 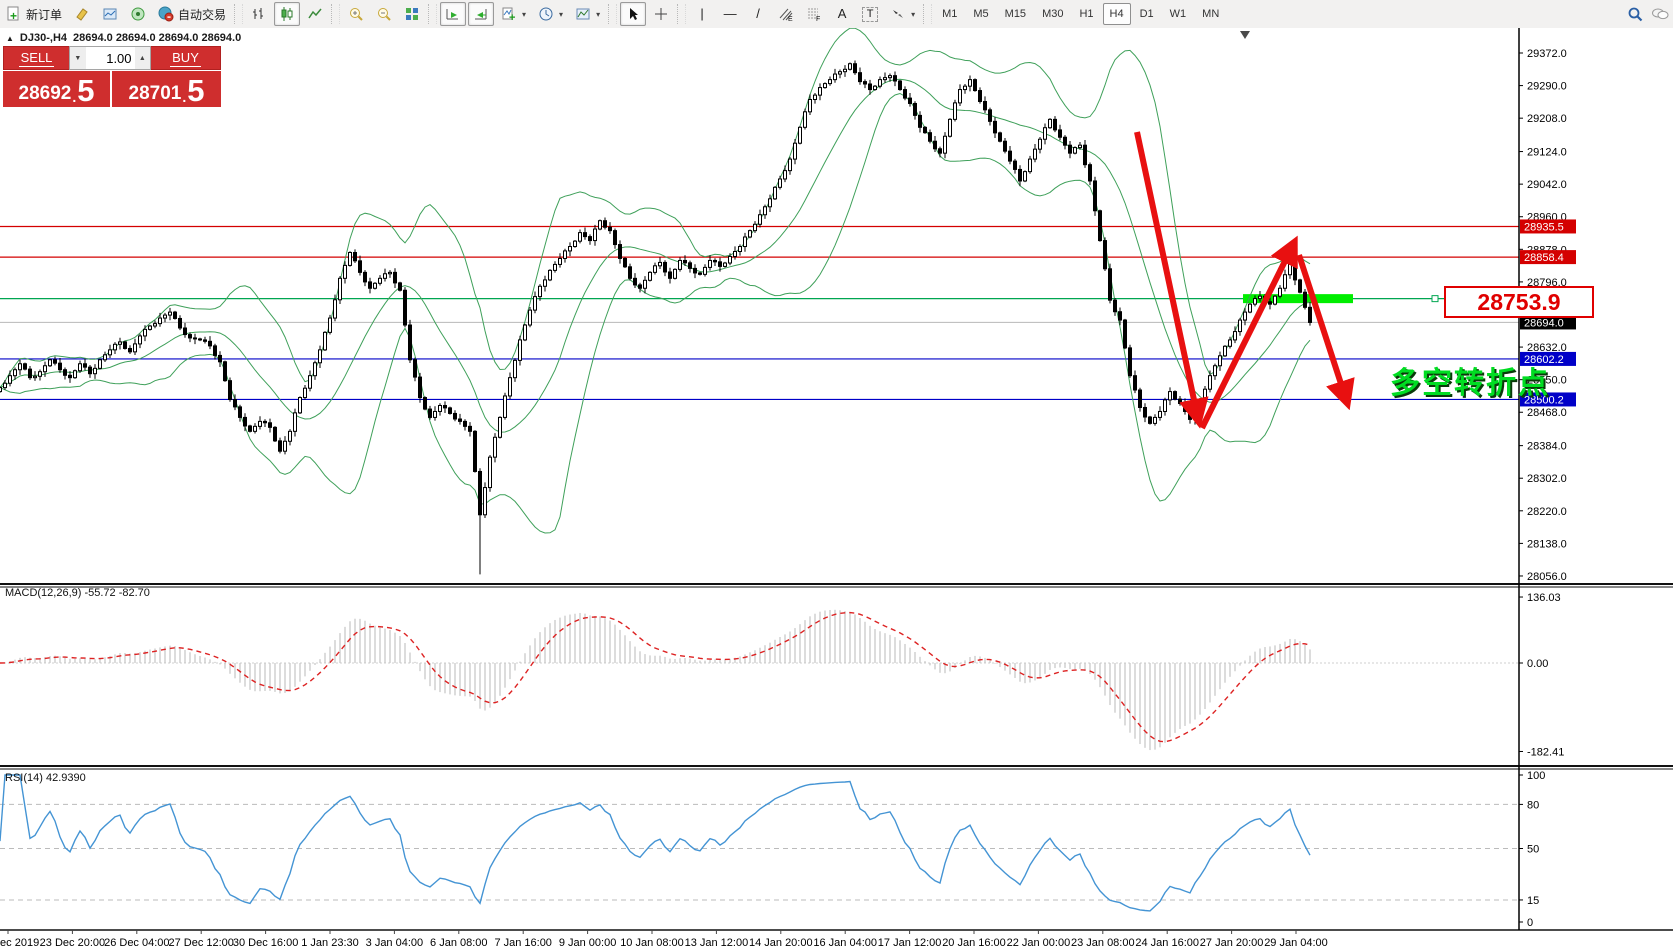 I want to click on channel-tool: E, so click(x=786, y=14).